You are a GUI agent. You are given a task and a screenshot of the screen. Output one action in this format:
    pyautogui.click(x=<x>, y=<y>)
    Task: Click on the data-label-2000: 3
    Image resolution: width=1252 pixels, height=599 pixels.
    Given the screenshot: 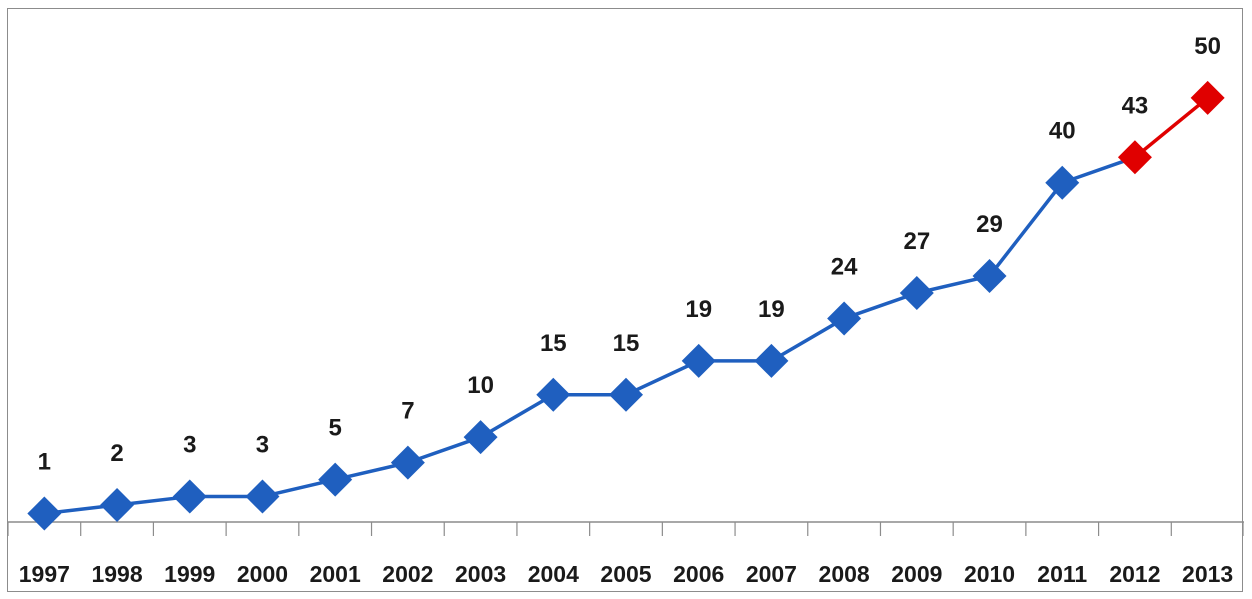 What is the action you would take?
    pyautogui.click(x=262, y=445)
    